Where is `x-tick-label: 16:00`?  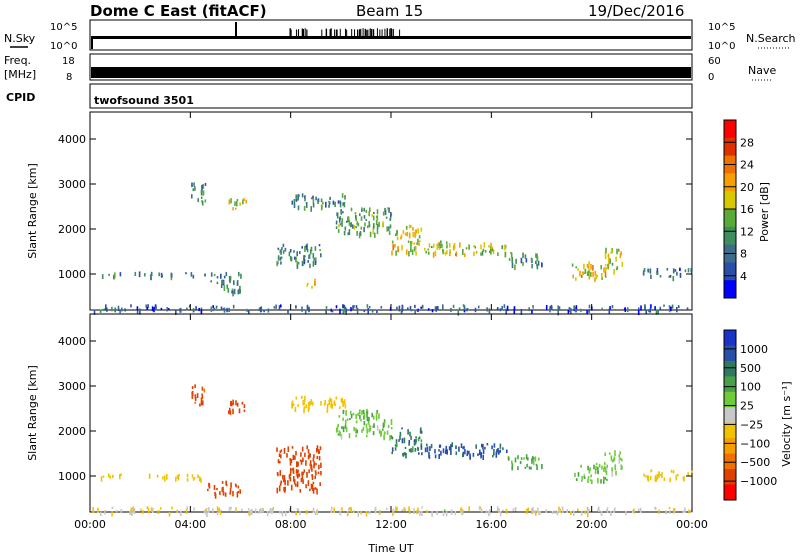
x-tick-label: 16:00 is located at coordinates (491, 524).